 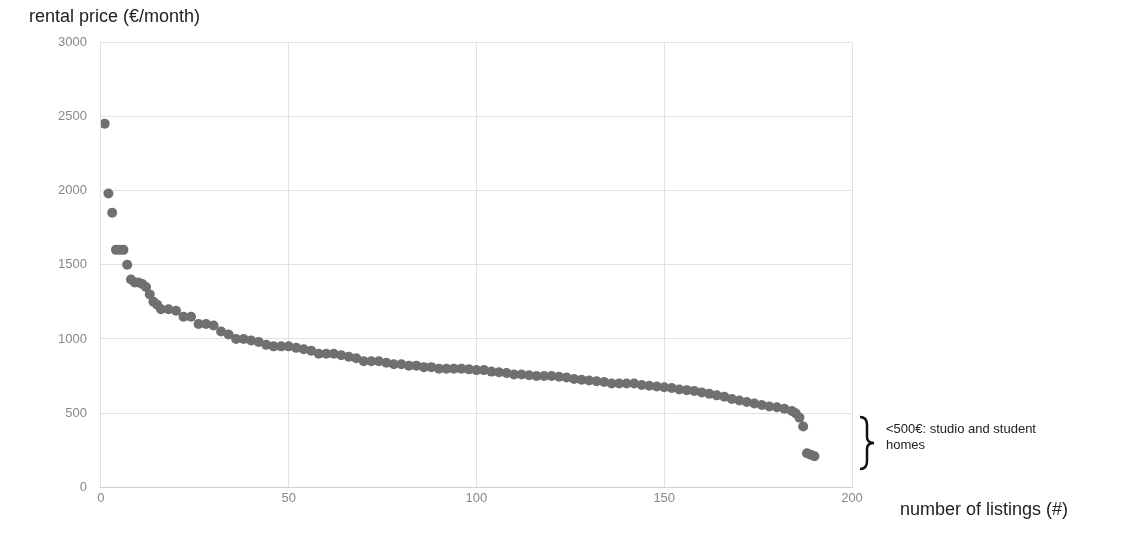 What do you see at coordinates (984, 510) in the screenshot?
I see `x-axis-title: number of listings (#)` at bounding box center [984, 510].